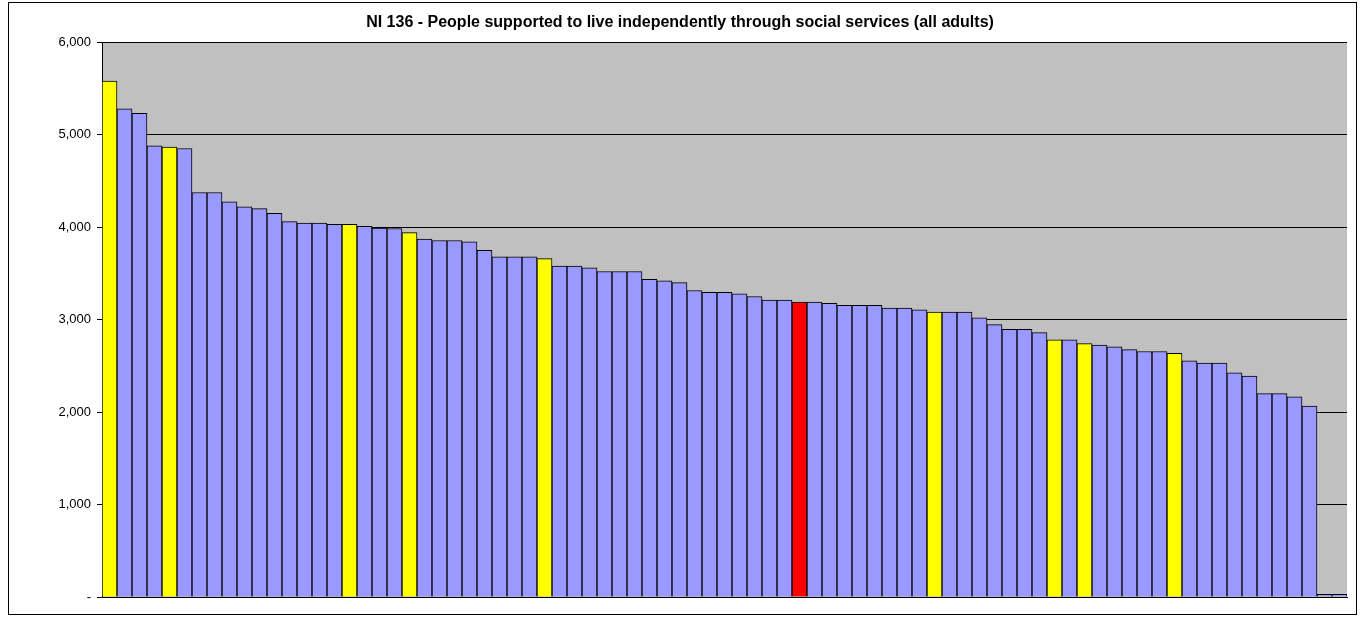 This screenshot has height=619, width=1365. What do you see at coordinates (74, 411) in the screenshot?
I see `y-tick-label: 2,000` at bounding box center [74, 411].